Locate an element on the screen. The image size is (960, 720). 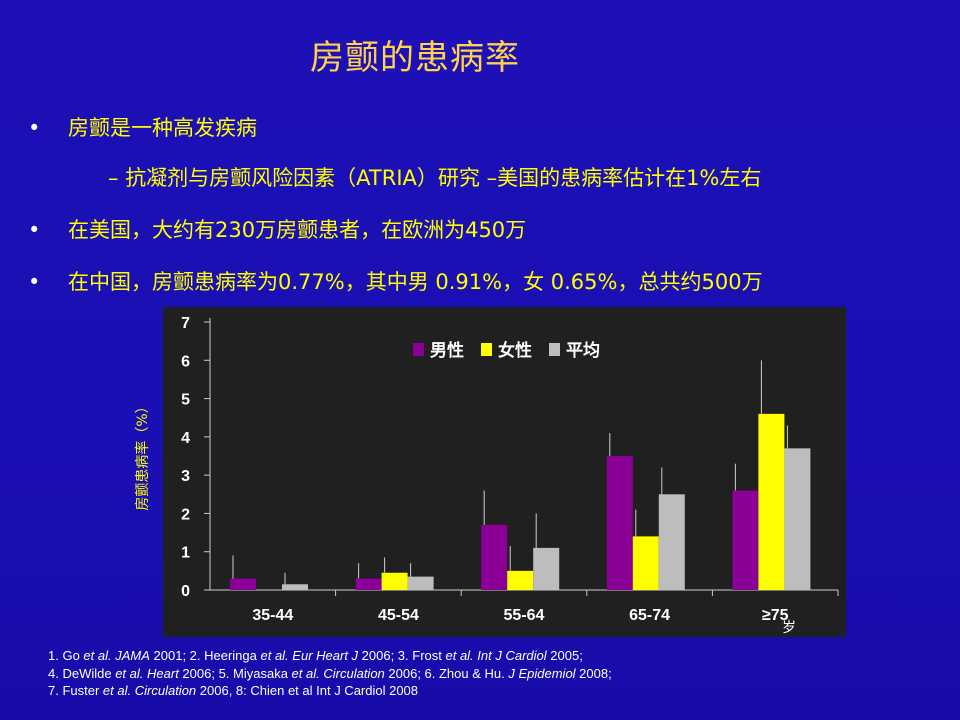
y-tick-label: 0 is located at coordinates (185, 591).